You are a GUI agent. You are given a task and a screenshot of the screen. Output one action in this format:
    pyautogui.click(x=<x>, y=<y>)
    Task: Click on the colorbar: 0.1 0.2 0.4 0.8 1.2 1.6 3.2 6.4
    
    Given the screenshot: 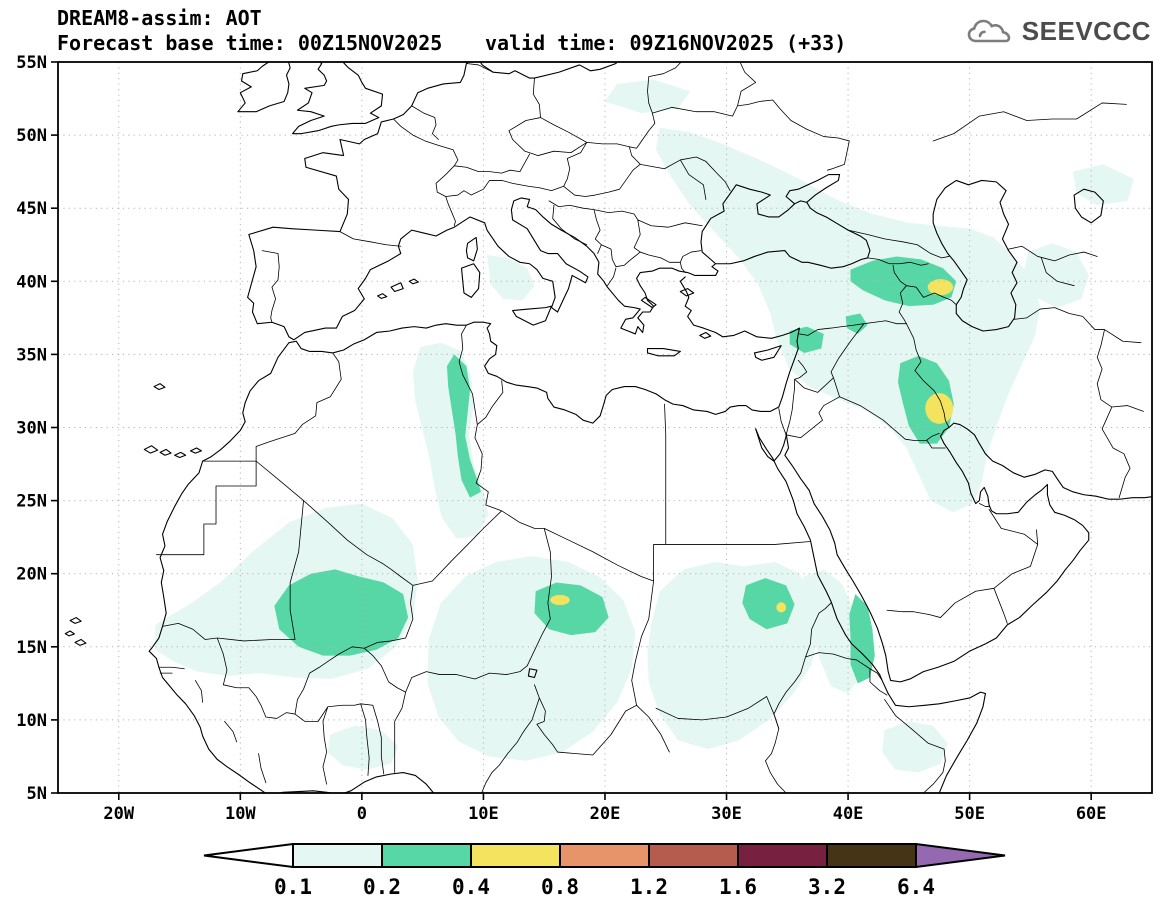 What is the action you would take?
    pyautogui.click(x=604, y=870)
    